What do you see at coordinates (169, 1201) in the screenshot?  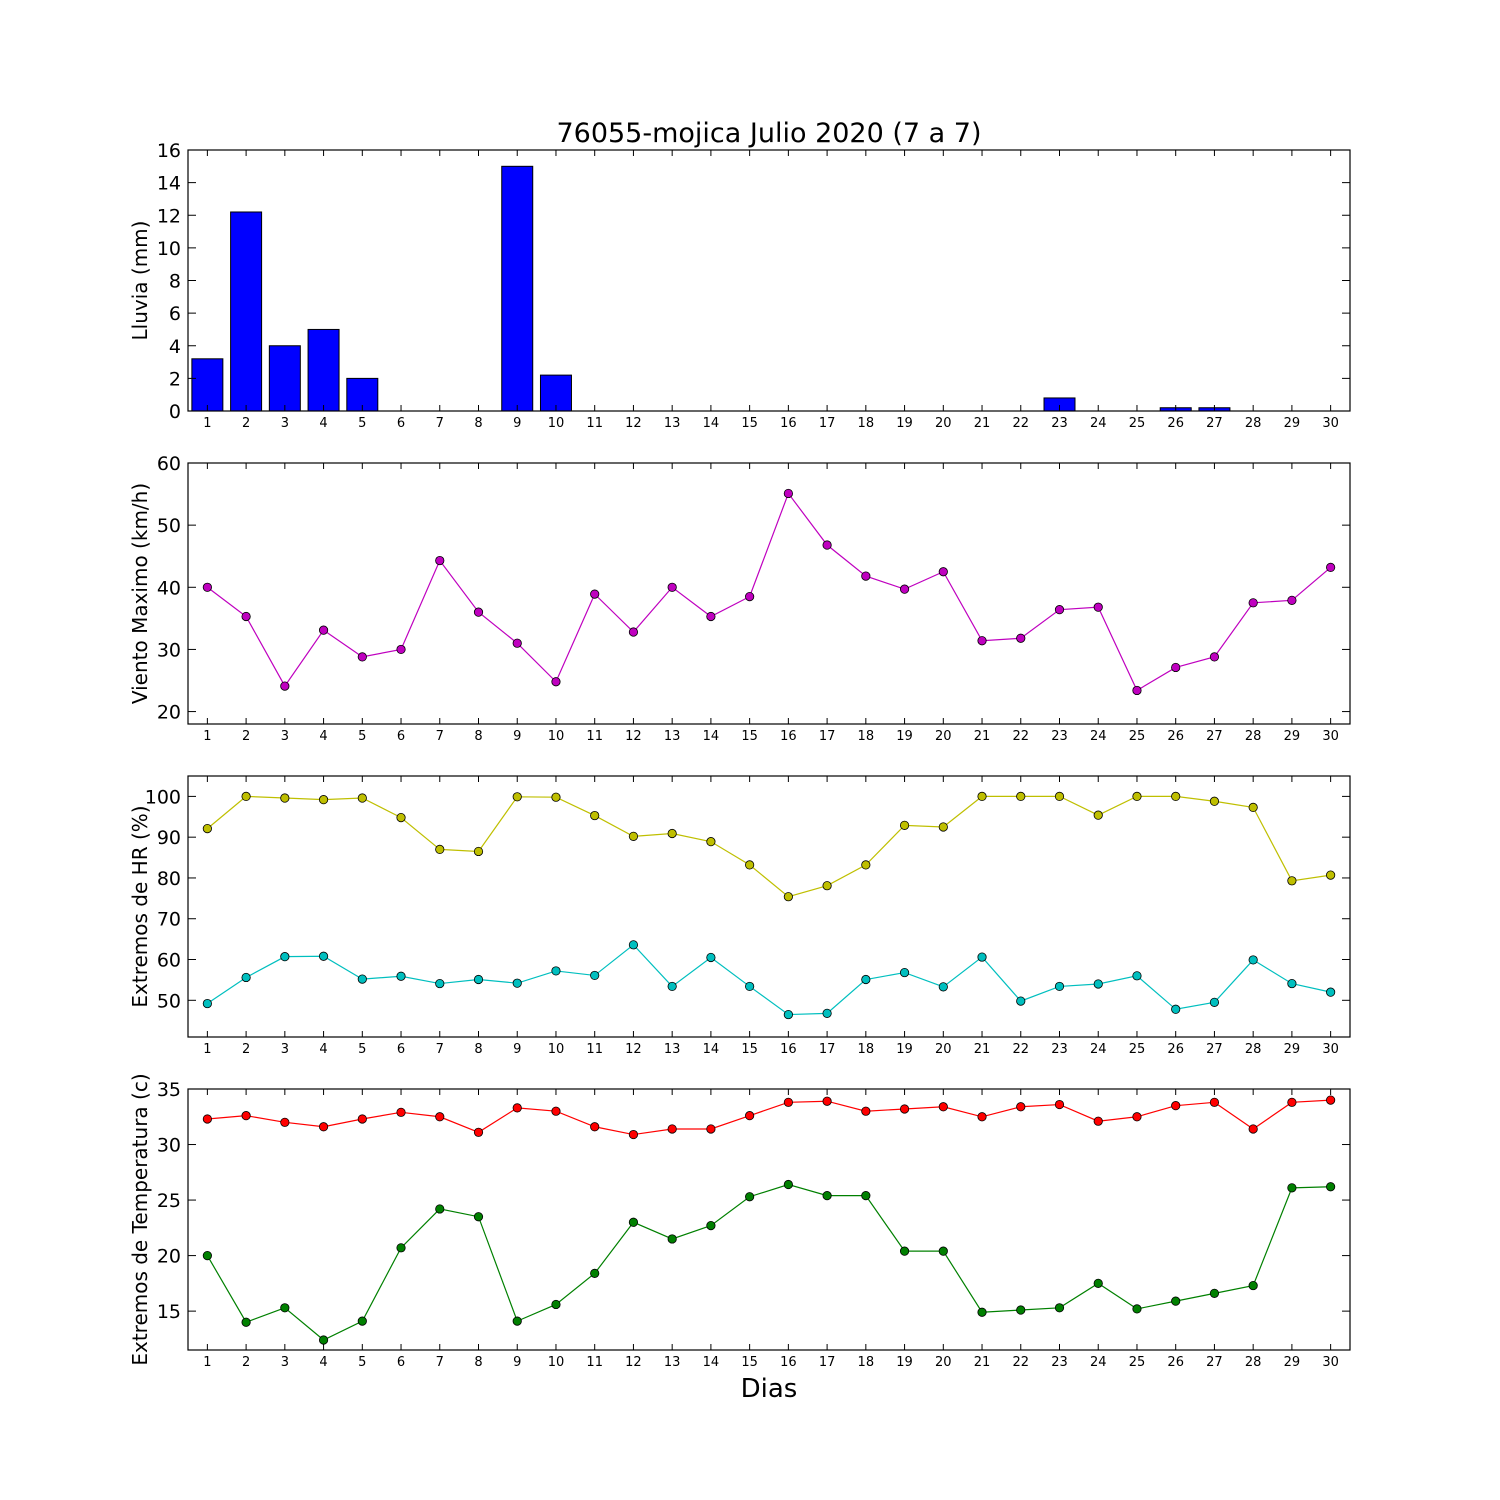 I see `y-tick-label: 25` at bounding box center [169, 1201].